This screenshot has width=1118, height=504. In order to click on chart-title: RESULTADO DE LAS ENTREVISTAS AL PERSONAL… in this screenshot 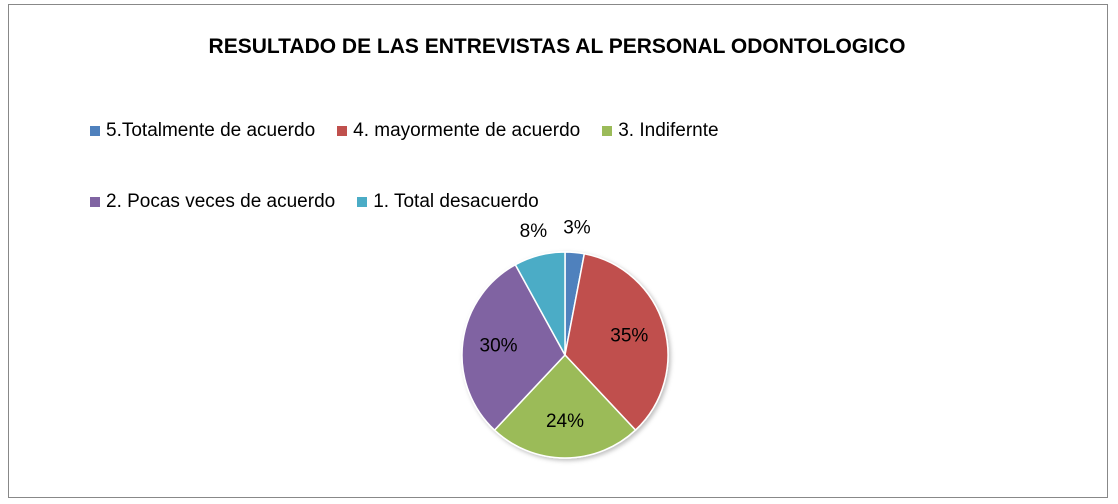, I will do `click(557, 46)`.